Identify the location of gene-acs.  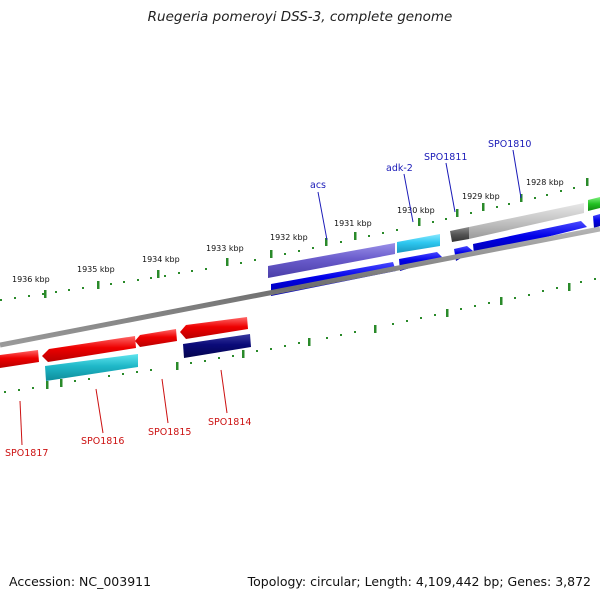
(331, 260).